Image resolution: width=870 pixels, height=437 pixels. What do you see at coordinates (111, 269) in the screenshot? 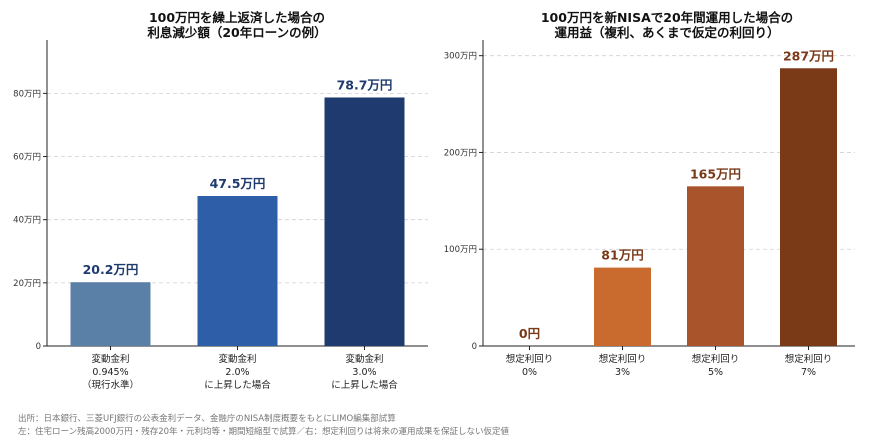
I see `bar-value-label: 20.2万円` at bounding box center [111, 269].